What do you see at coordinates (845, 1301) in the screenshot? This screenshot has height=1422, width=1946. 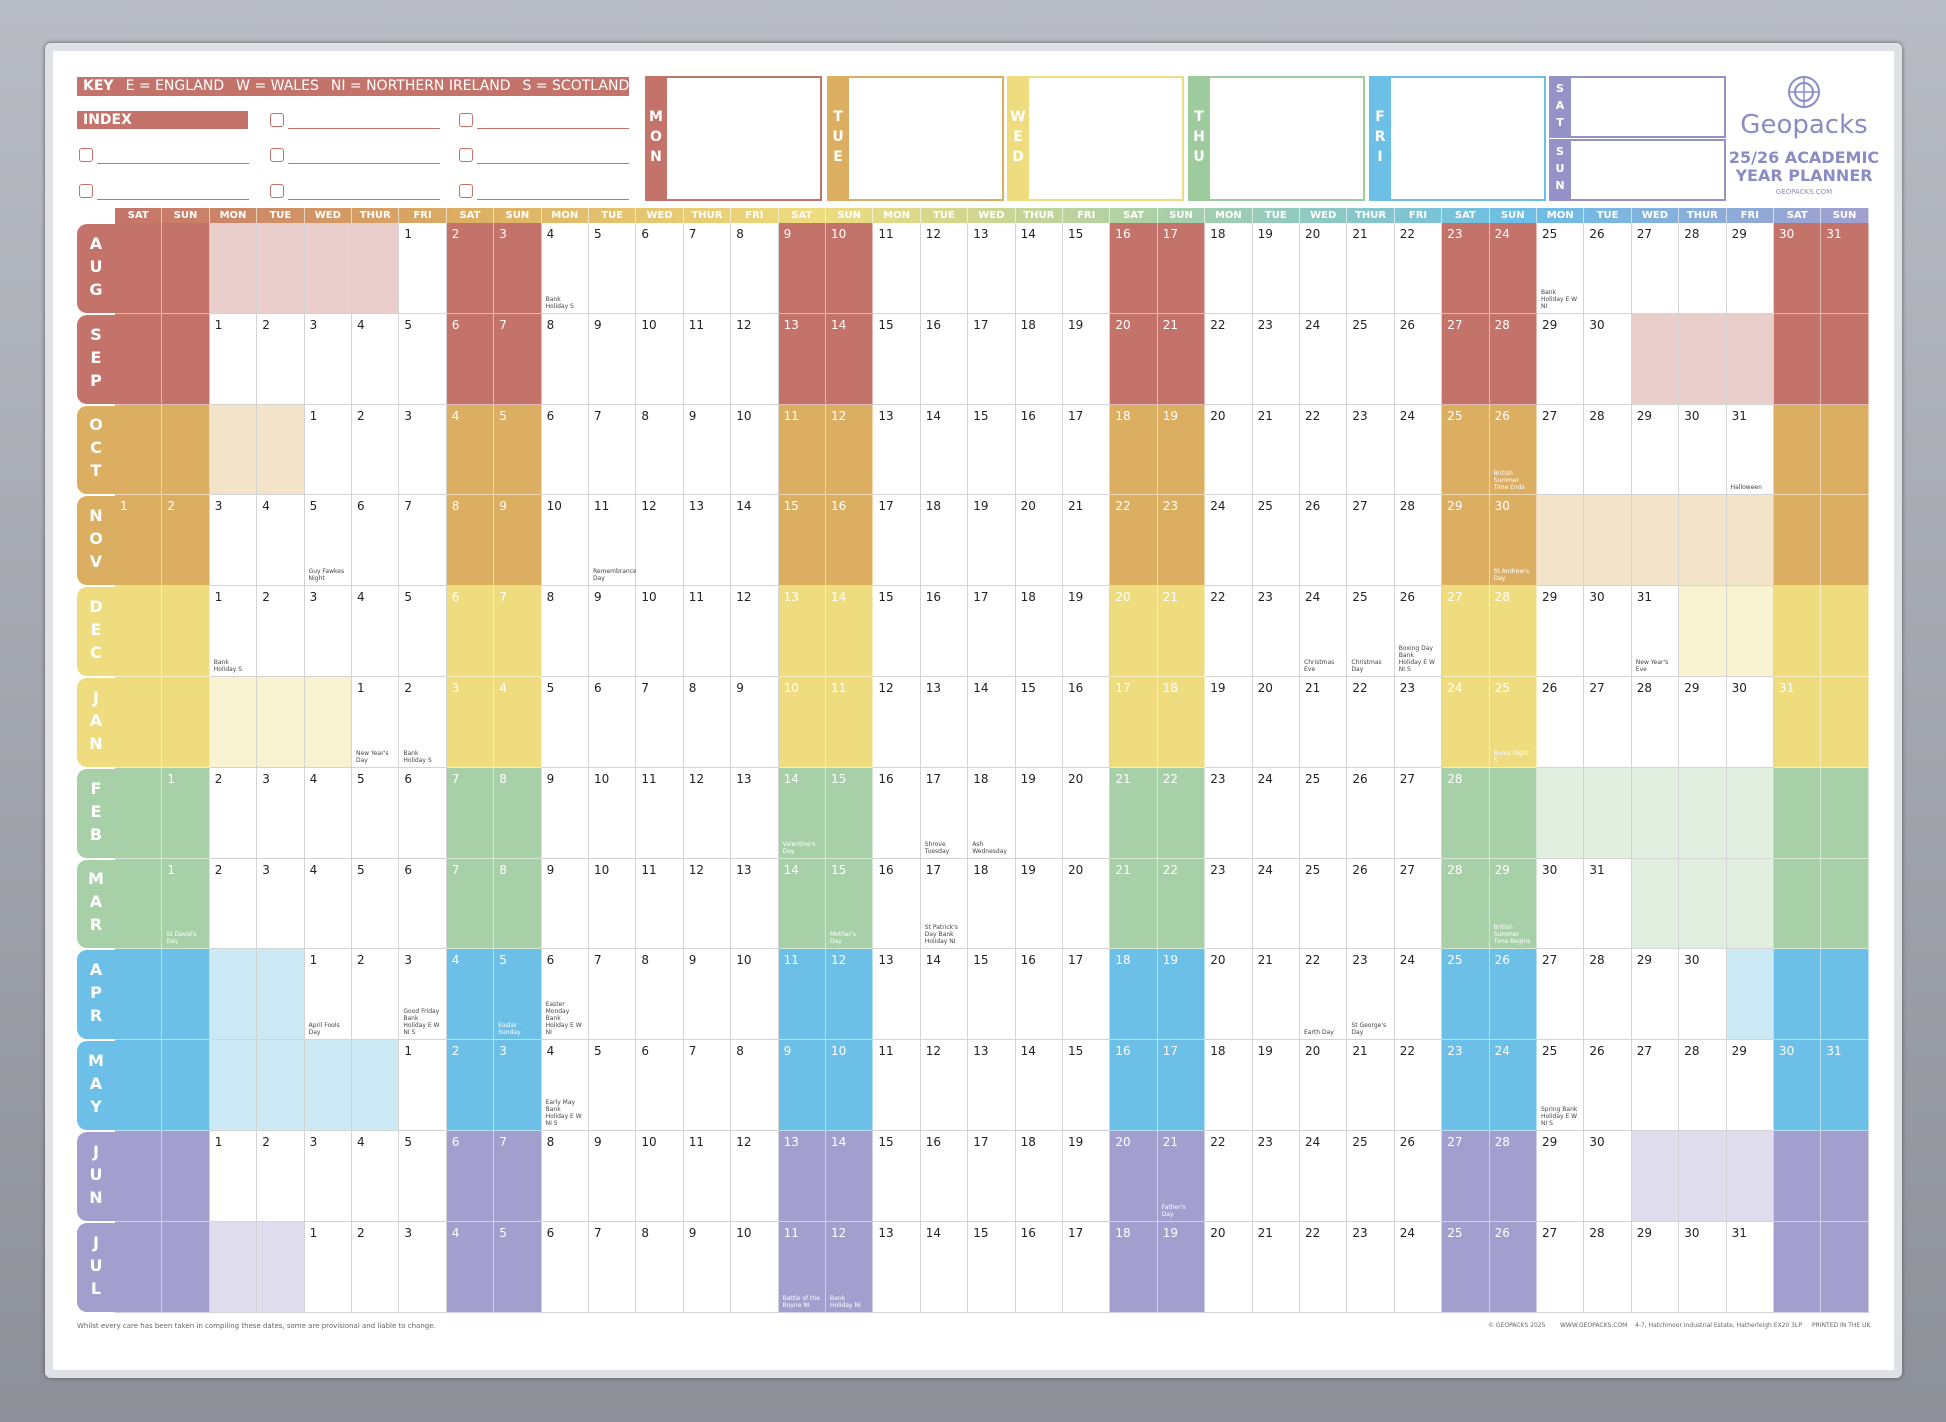 I see `day-note: Bank Holiday NI` at bounding box center [845, 1301].